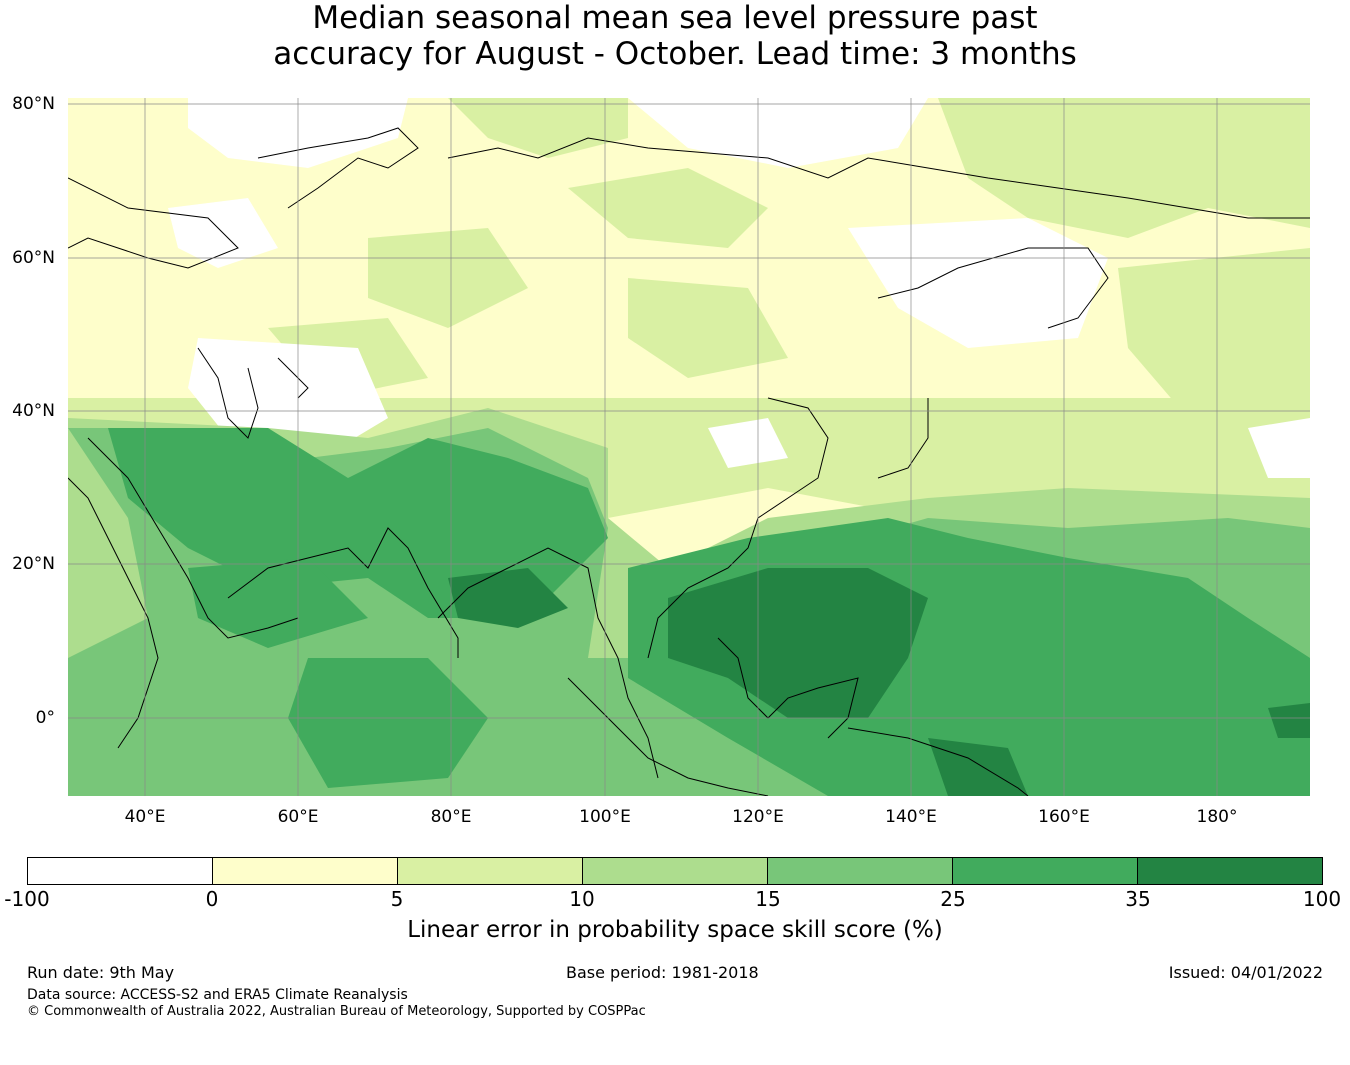  Describe the element at coordinates (145, 817) in the screenshot. I see `lon-label-40e: 40°E` at that location.